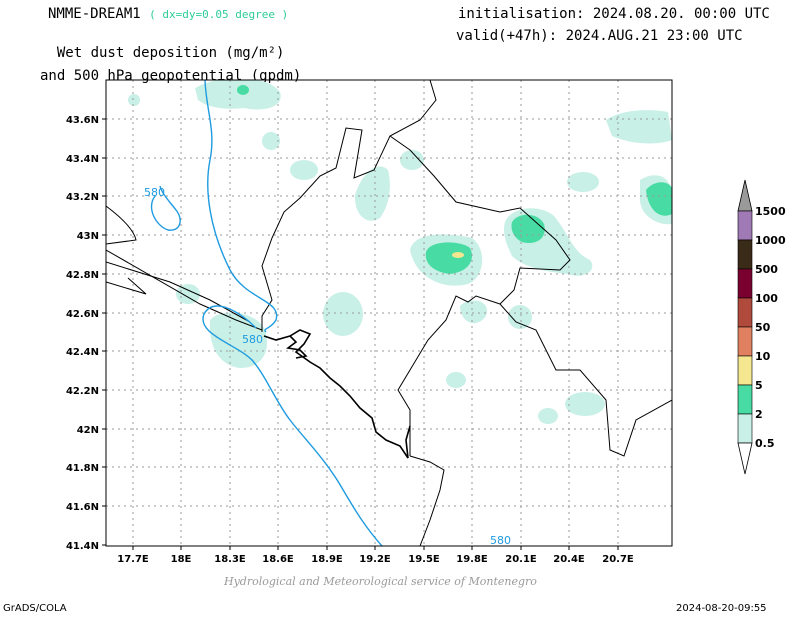 Image resolution: width=800 pixels, height=618 pixels. Describe the element at coordinates (82, 391) in the screenshot. I see `lat-label: 42.2N` at that location.